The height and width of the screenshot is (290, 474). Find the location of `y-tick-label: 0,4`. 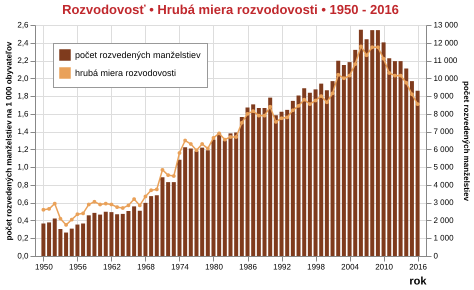

y-tick-label: 0,4 is located at coordinates (23, 220).